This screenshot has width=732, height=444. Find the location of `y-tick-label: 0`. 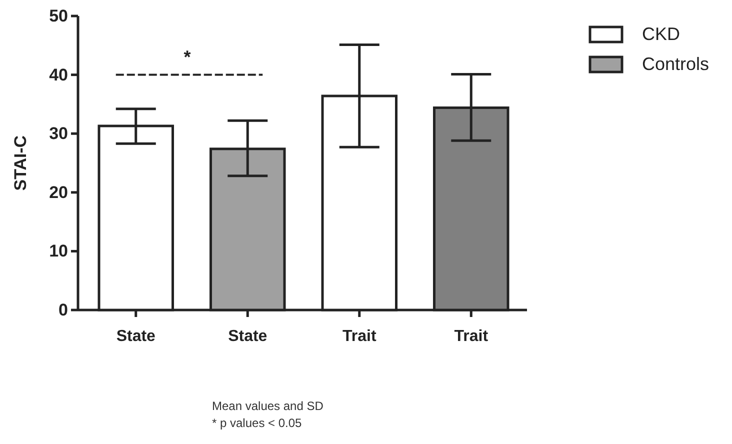

y-tick-label: 0 is located at coordinates (63, 310).